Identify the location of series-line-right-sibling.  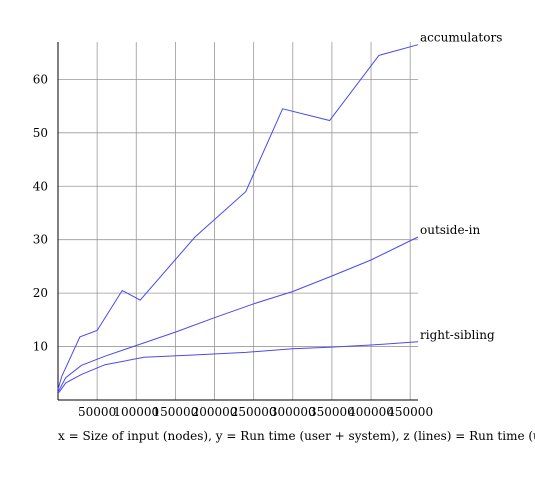
(238, 367).